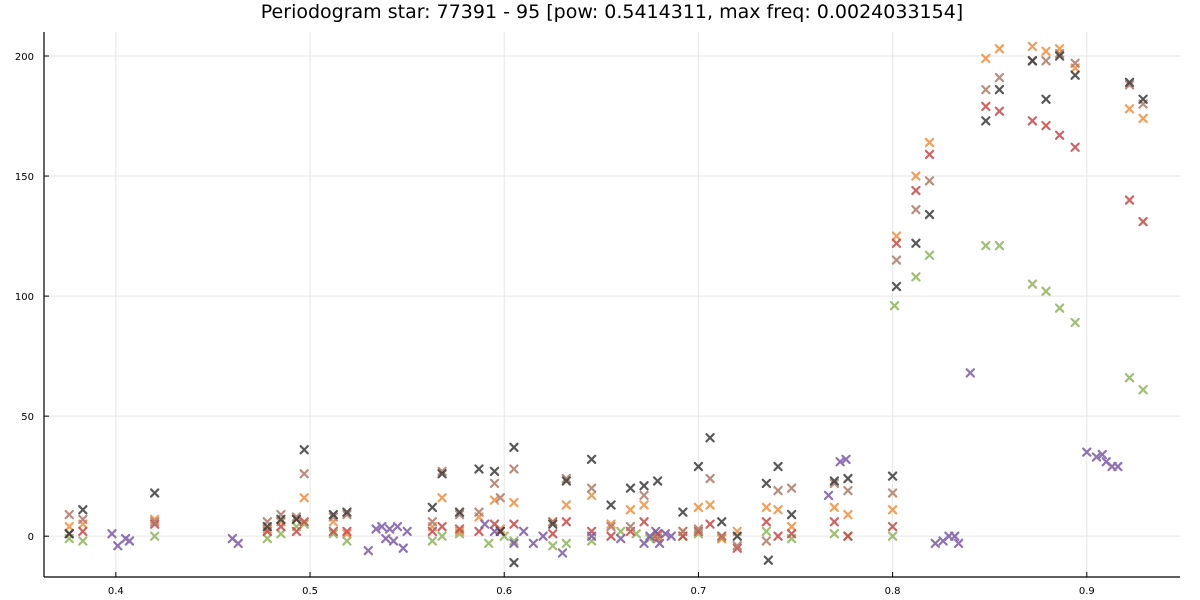  I want to click on x-tick-labels: 0.4 0.5 0.6 0.7 0.8 0.9, so click(601, 591).